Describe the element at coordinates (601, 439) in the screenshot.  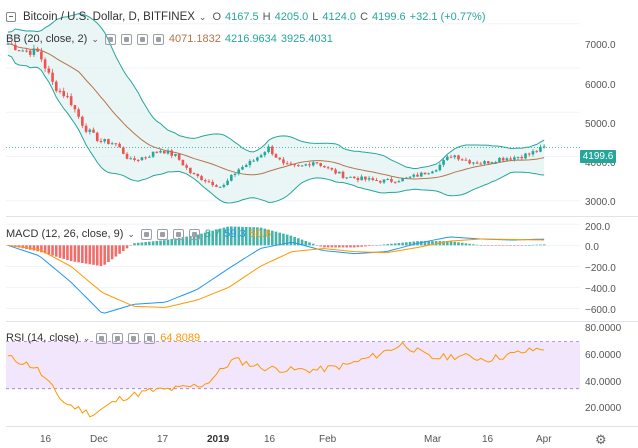
I see `gear-icon: ⚙` at that location.